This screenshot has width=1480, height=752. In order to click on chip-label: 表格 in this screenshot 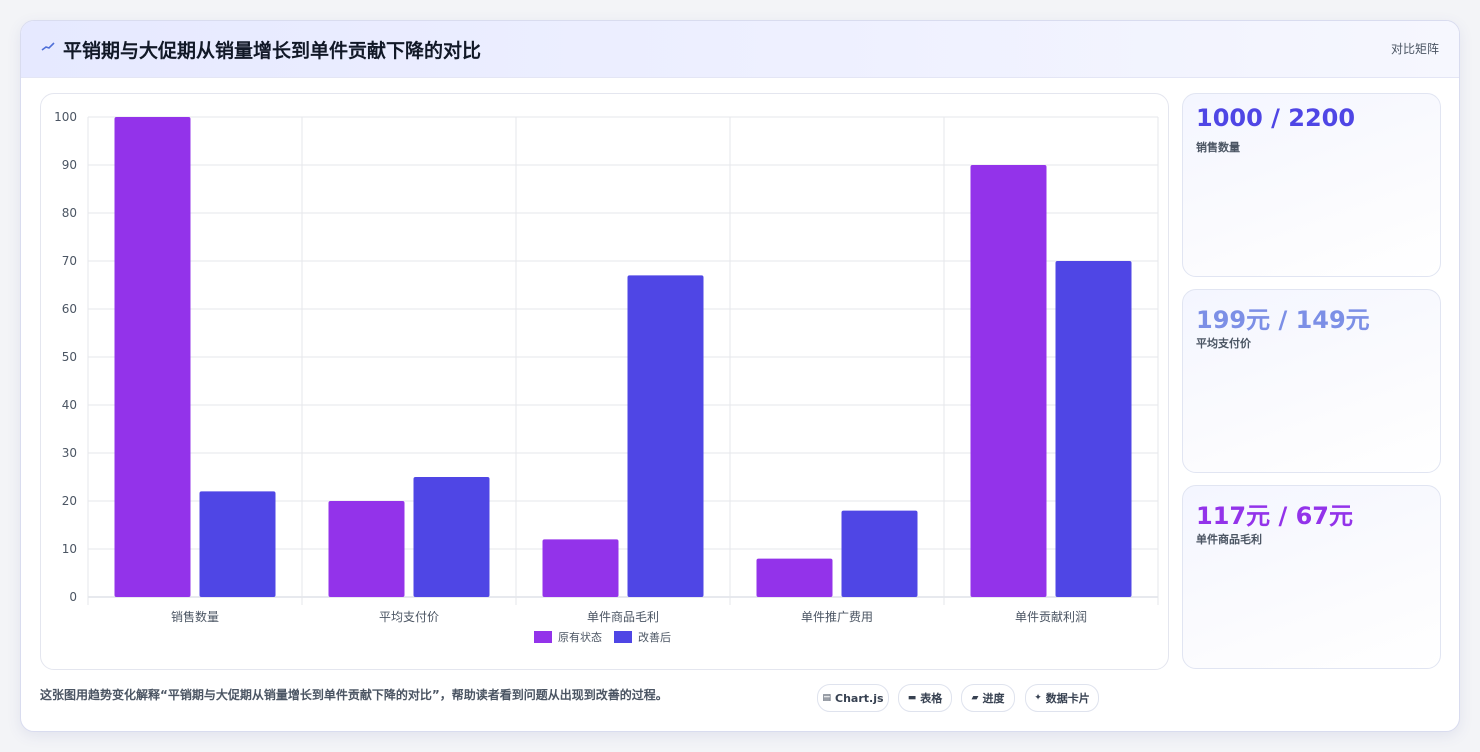, I will do `click(931, 698)`.